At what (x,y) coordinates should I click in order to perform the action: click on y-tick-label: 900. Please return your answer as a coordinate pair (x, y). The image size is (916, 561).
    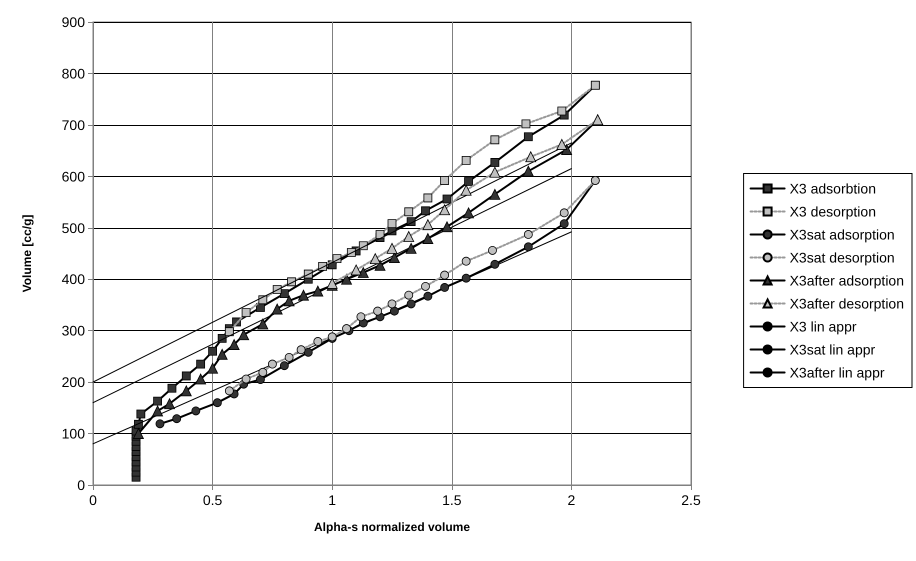
    Looking at the image, I should click on (74, 22).